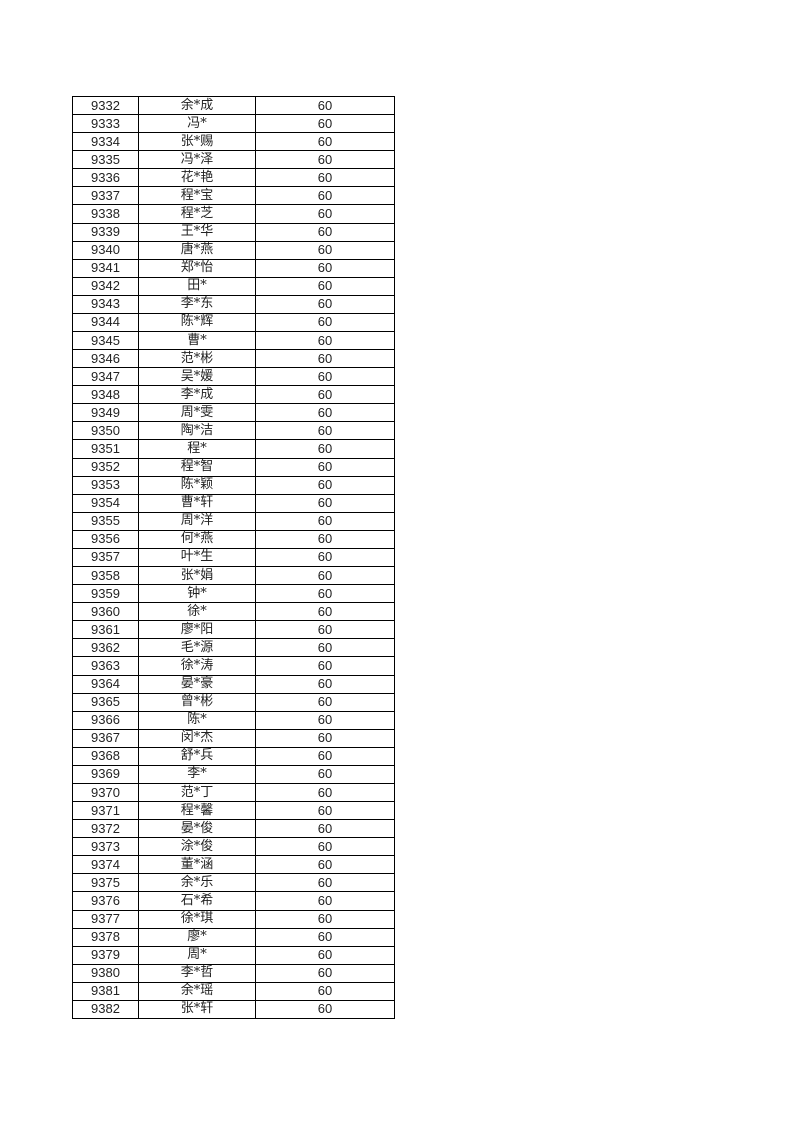 Image resolution: width=793 pixels, height=1122 pixels. Describe the element at coordinates (197, 105) in the screenshot. I see `name-cell: 余*成` at that location.